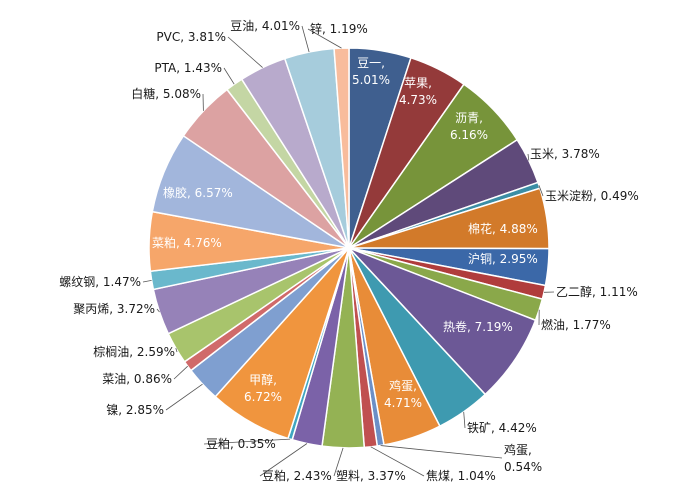 This screenshot has width=700, height=495. I want to click on data-label: 螺纹钢, 1.47%, so click(100, 282).